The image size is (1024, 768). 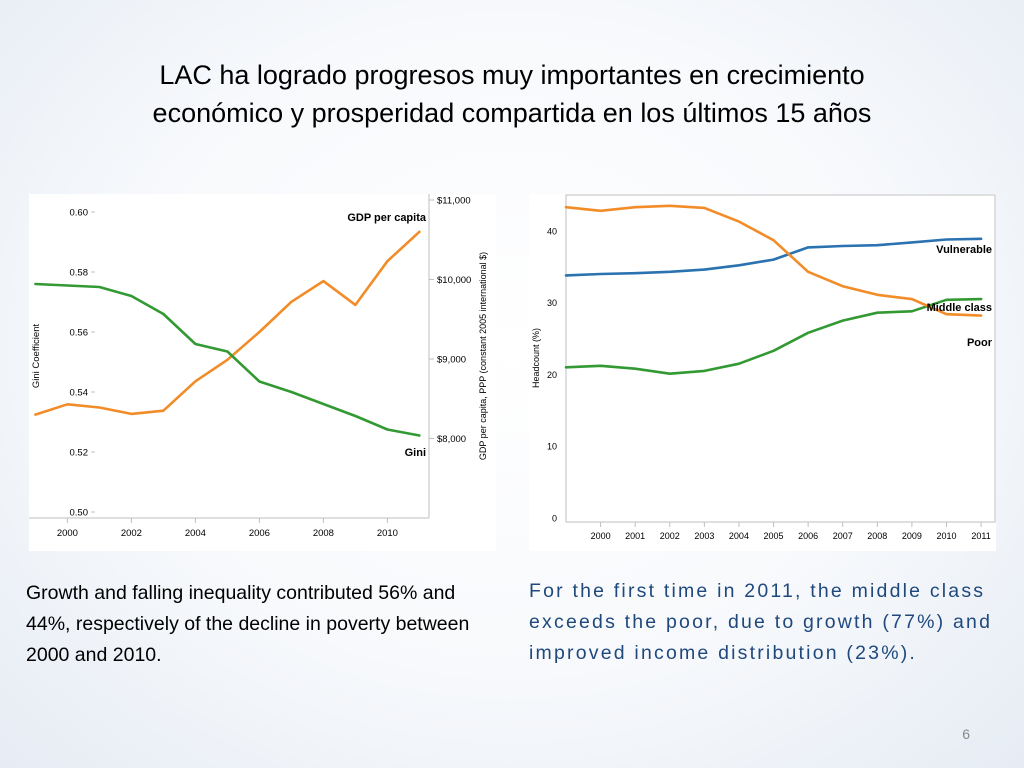 I want to click on chart2-line-middle-class, so click(x=773, y=336).